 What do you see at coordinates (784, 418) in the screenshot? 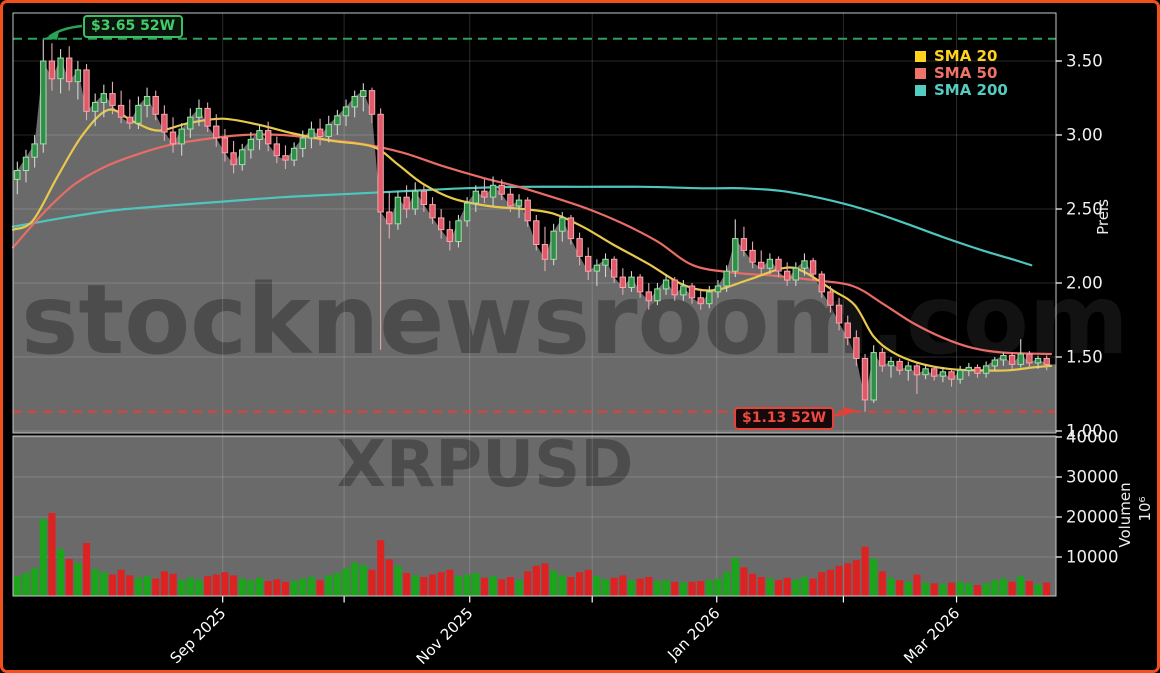
I see `low-52w-annotation: $1.13 52W` at bounding box center [784, 418].